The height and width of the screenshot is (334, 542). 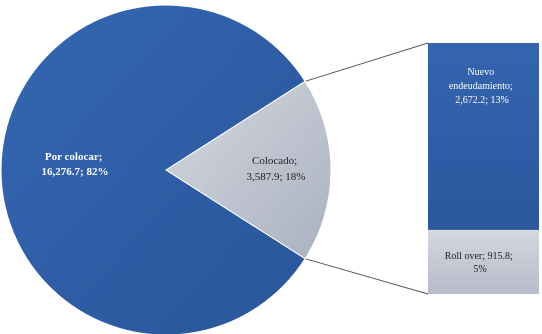 What do you see at coordinates (479, 269) in the screenshot?
I see `data-label-roll-over-line-2: 5%` at bounding box center [479, 269].